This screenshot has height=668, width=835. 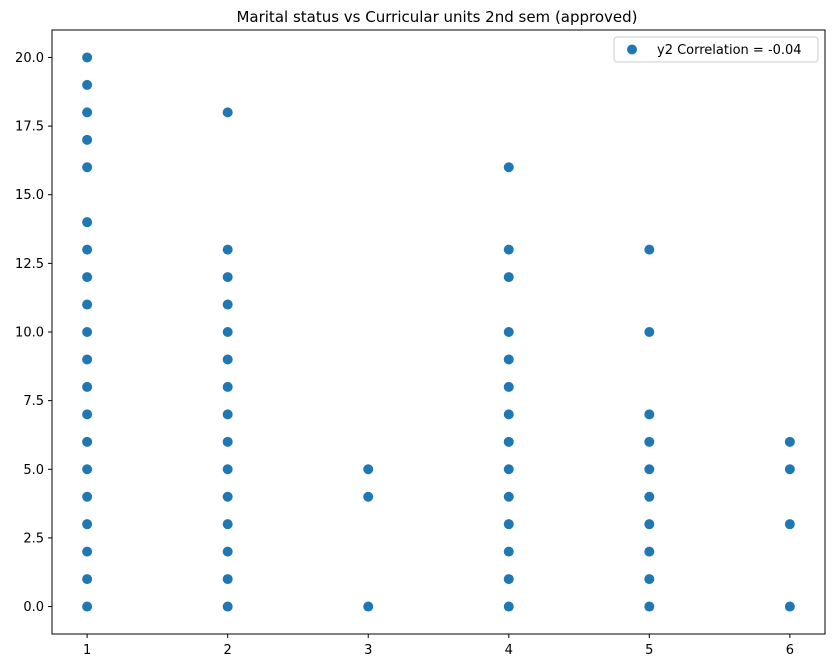 What do you see at coordinates (33, 401) in the screenshot?
I see `y-tick-label: 7.5` at bounding box center [33, 401].